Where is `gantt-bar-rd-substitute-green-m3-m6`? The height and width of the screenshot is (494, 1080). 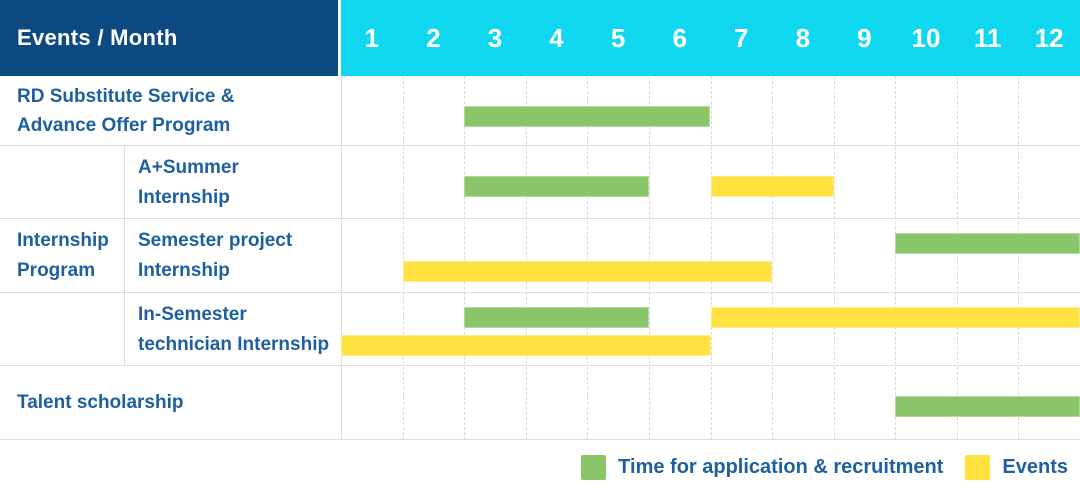
gantt-bar-rd-substitute-green-m3-m6 is located at coordinates (587, 116).